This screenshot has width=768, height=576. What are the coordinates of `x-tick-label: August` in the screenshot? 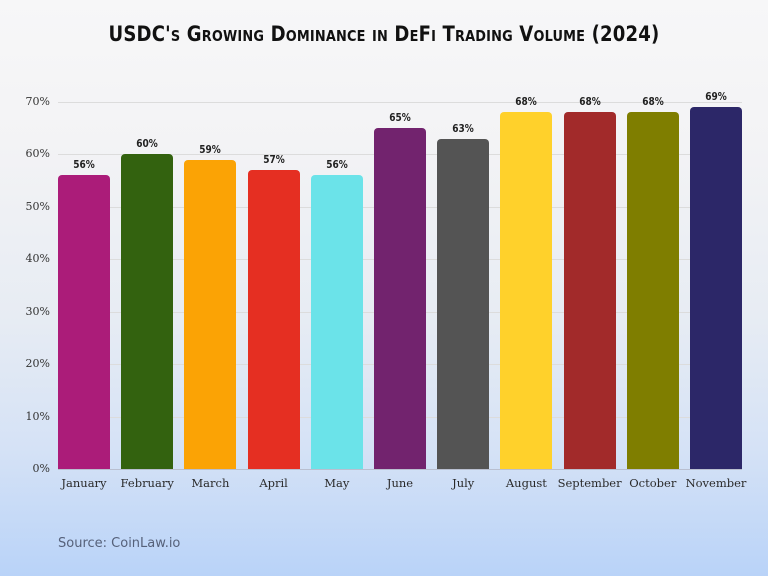 It's located at (526, 483).